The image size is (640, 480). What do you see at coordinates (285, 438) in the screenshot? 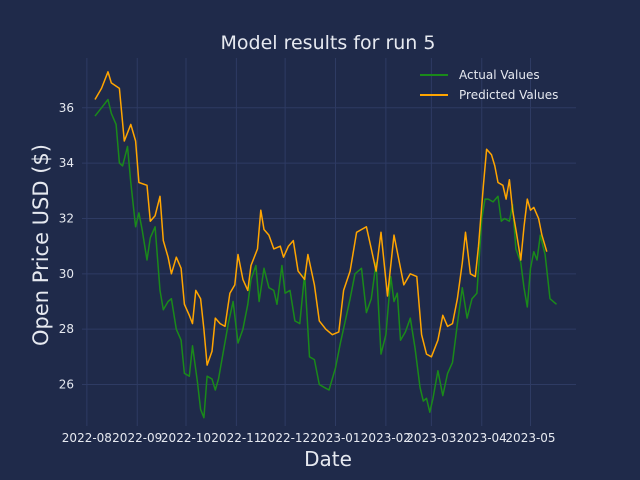
I see `x-tick-label: 2022-12` at bounding box center [285, 438].